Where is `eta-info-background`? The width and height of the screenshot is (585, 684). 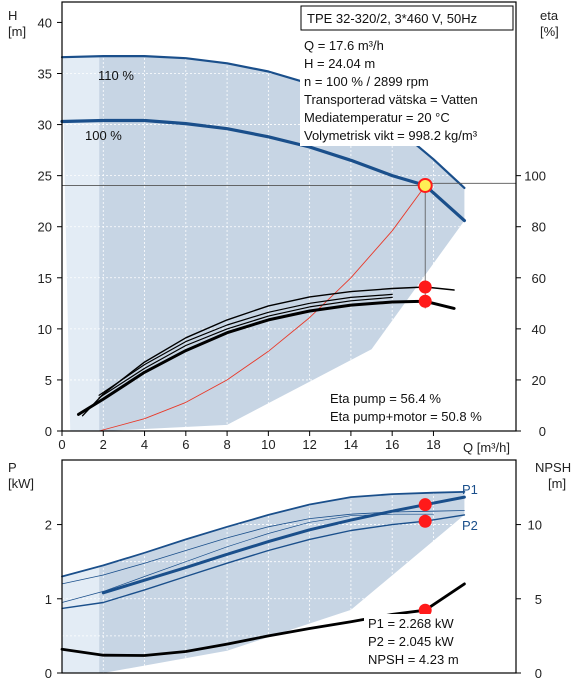 eta-info-background is located at coordinates (416, 407).